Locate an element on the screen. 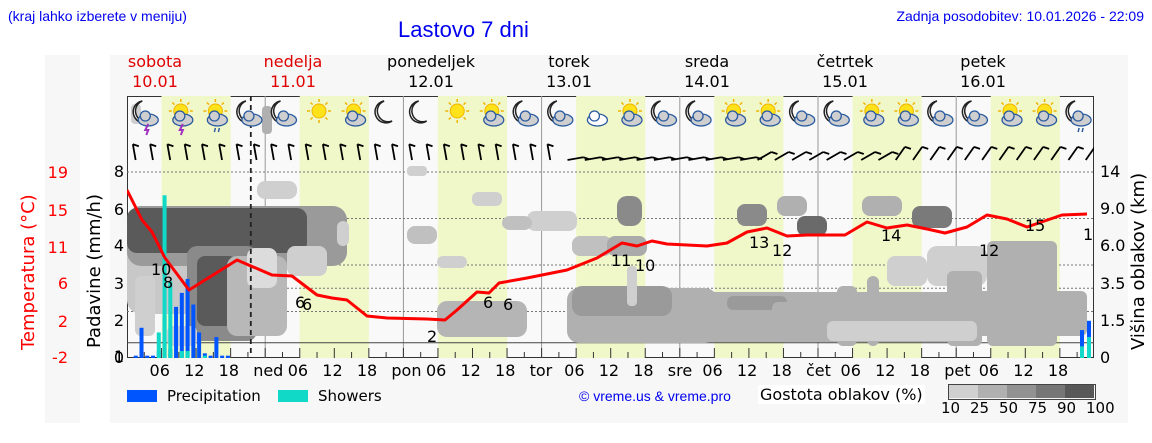  day-date: 13.01 is located at coordinates (569, 81).